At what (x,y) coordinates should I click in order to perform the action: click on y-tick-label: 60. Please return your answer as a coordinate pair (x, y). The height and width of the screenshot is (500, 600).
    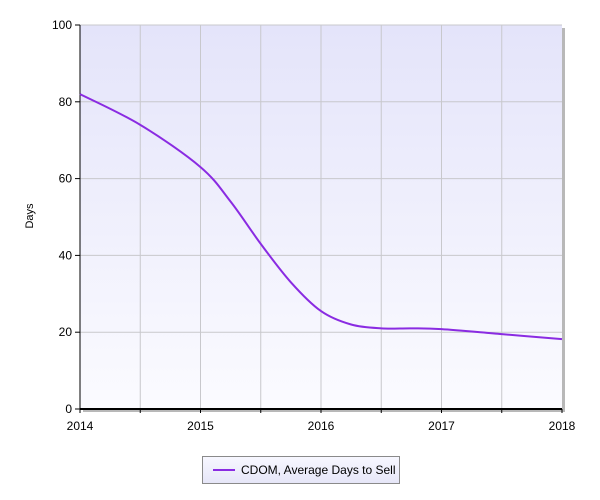
    Looking at the image, I should click on (66, 179).